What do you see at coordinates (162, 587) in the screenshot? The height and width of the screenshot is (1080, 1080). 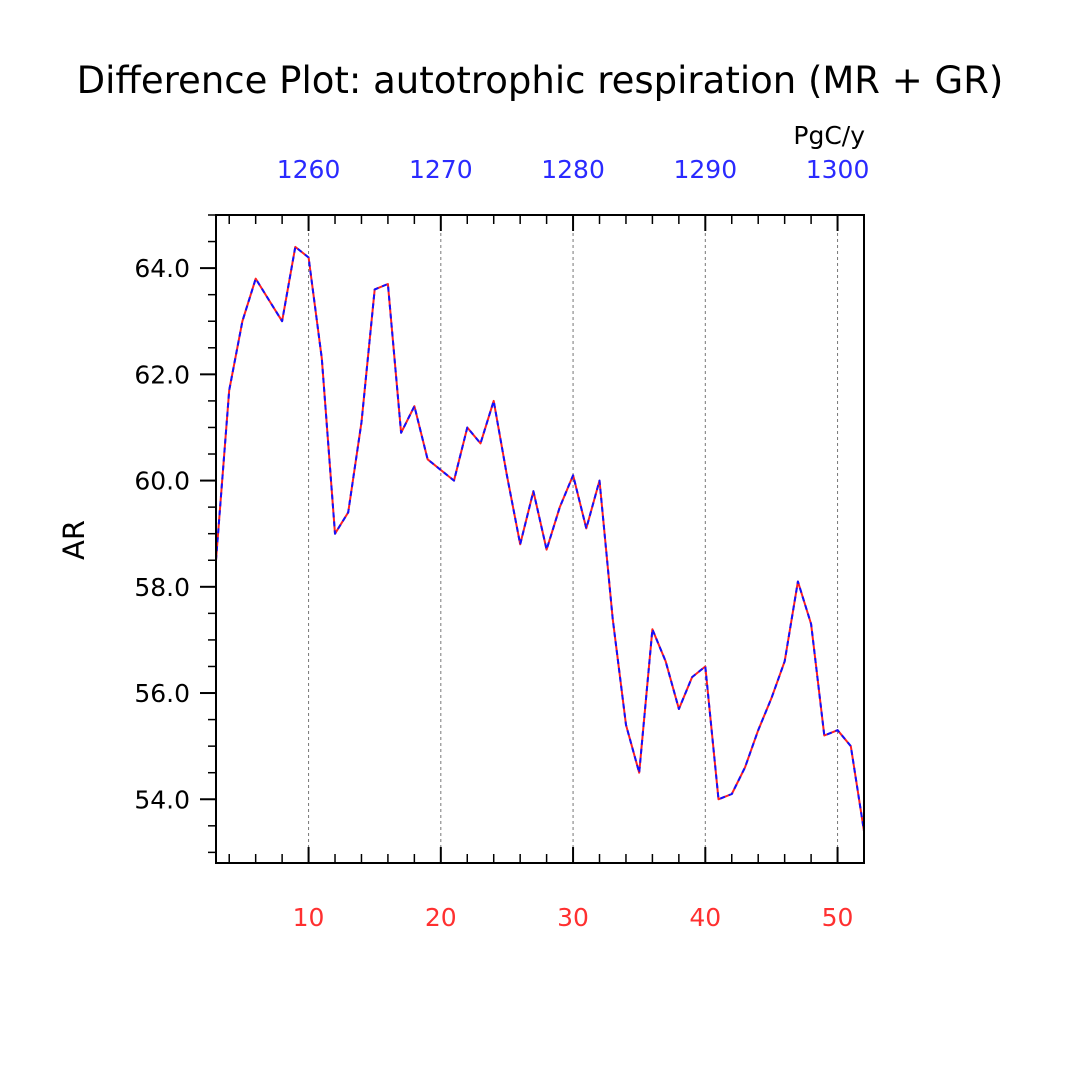 I see `y-tick-label: 58.0` at bounding box center [162, 587].